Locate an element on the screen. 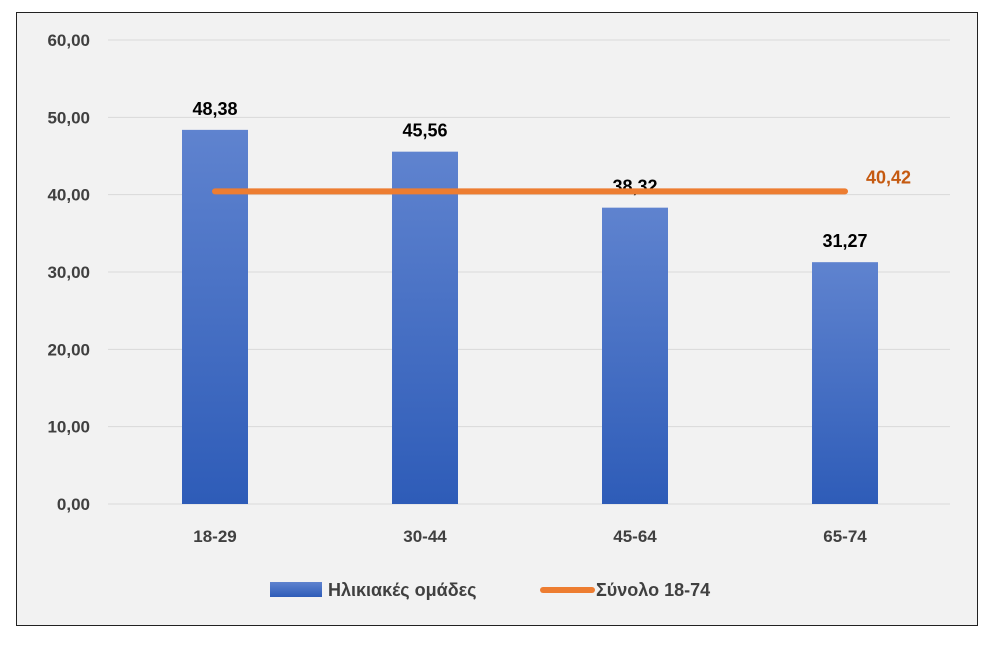 This screenshot has width=1000, height=648. bar-data-label: 48,38 is located at coordinates (214, 109).